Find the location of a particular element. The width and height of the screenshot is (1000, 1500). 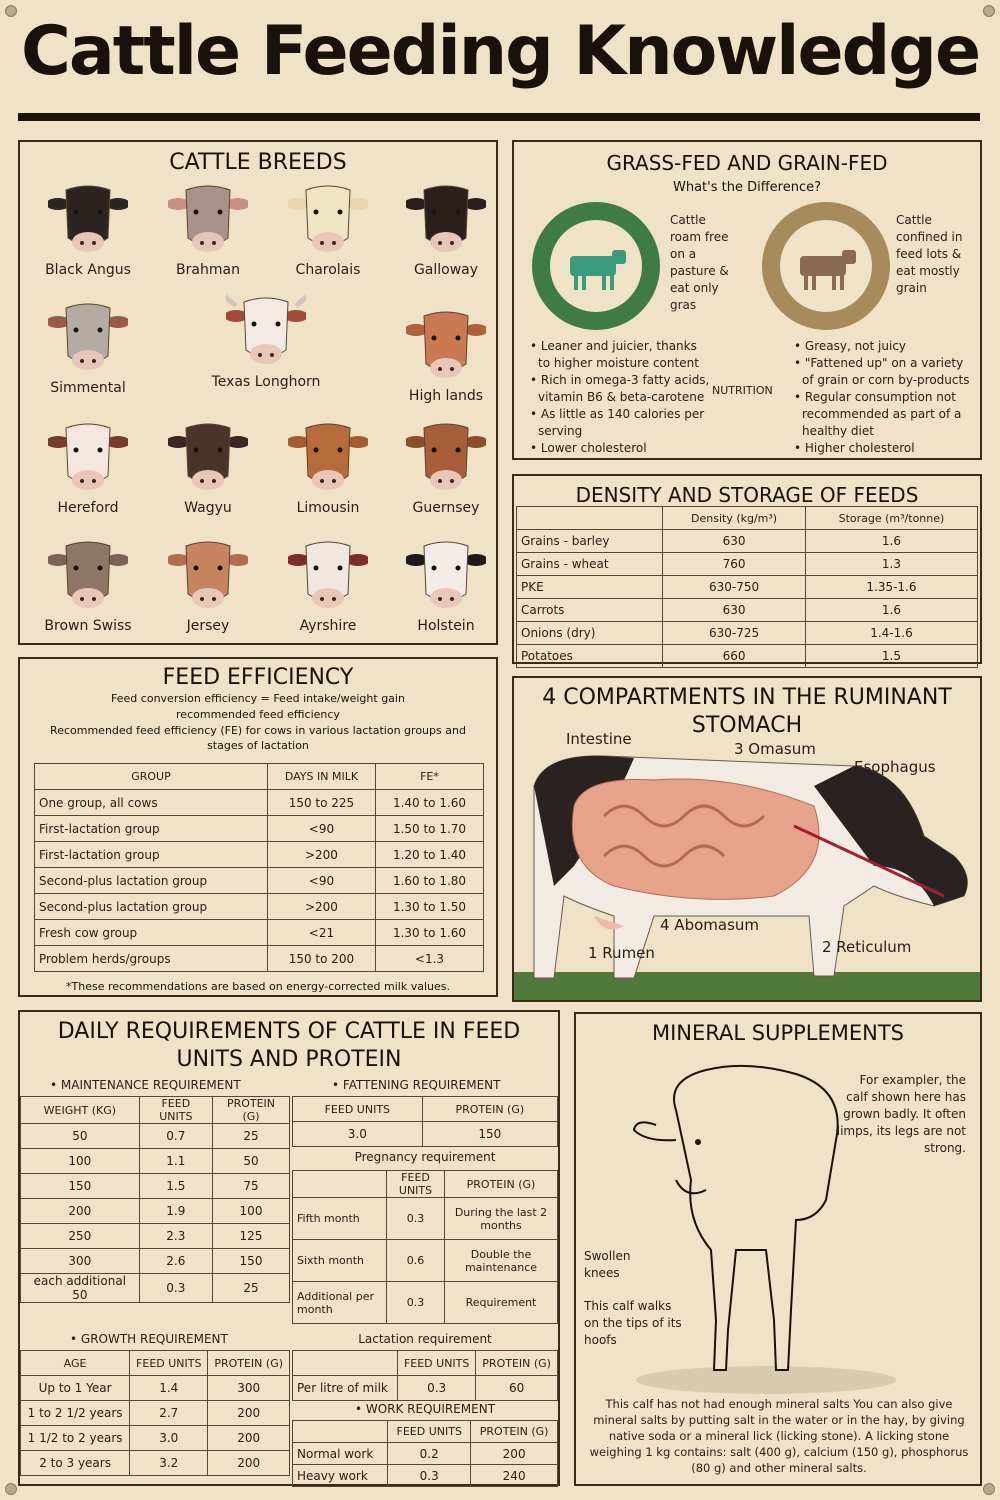

nutrition-label: NUTRITION is located at coordinates (742, 390).